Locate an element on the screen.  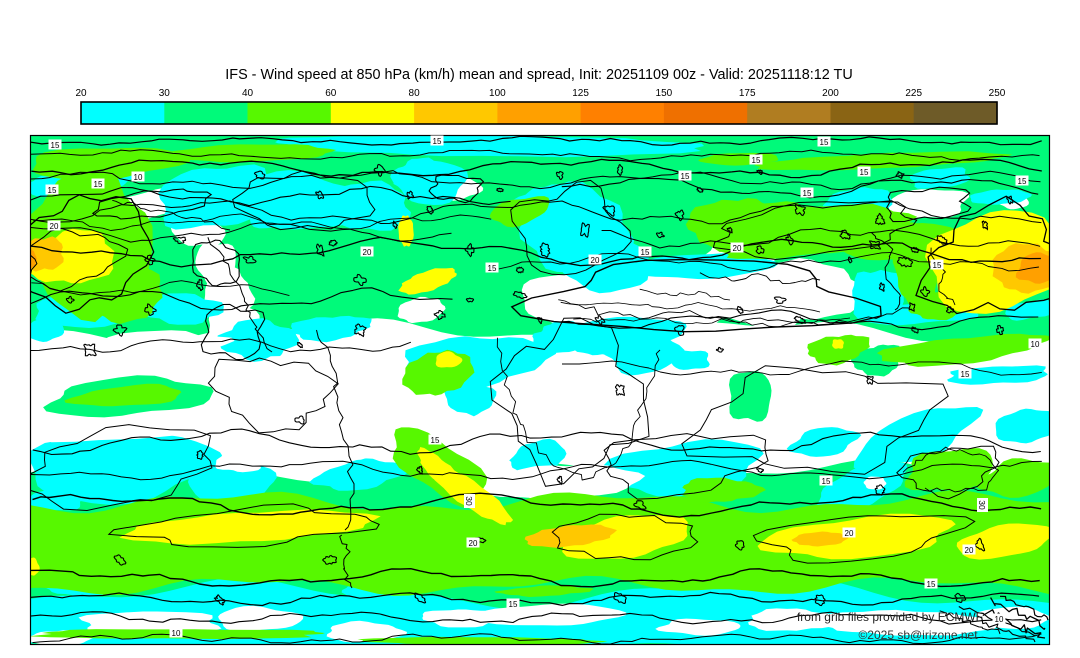
svg-text: 225 is located at coordinates (913, 93).